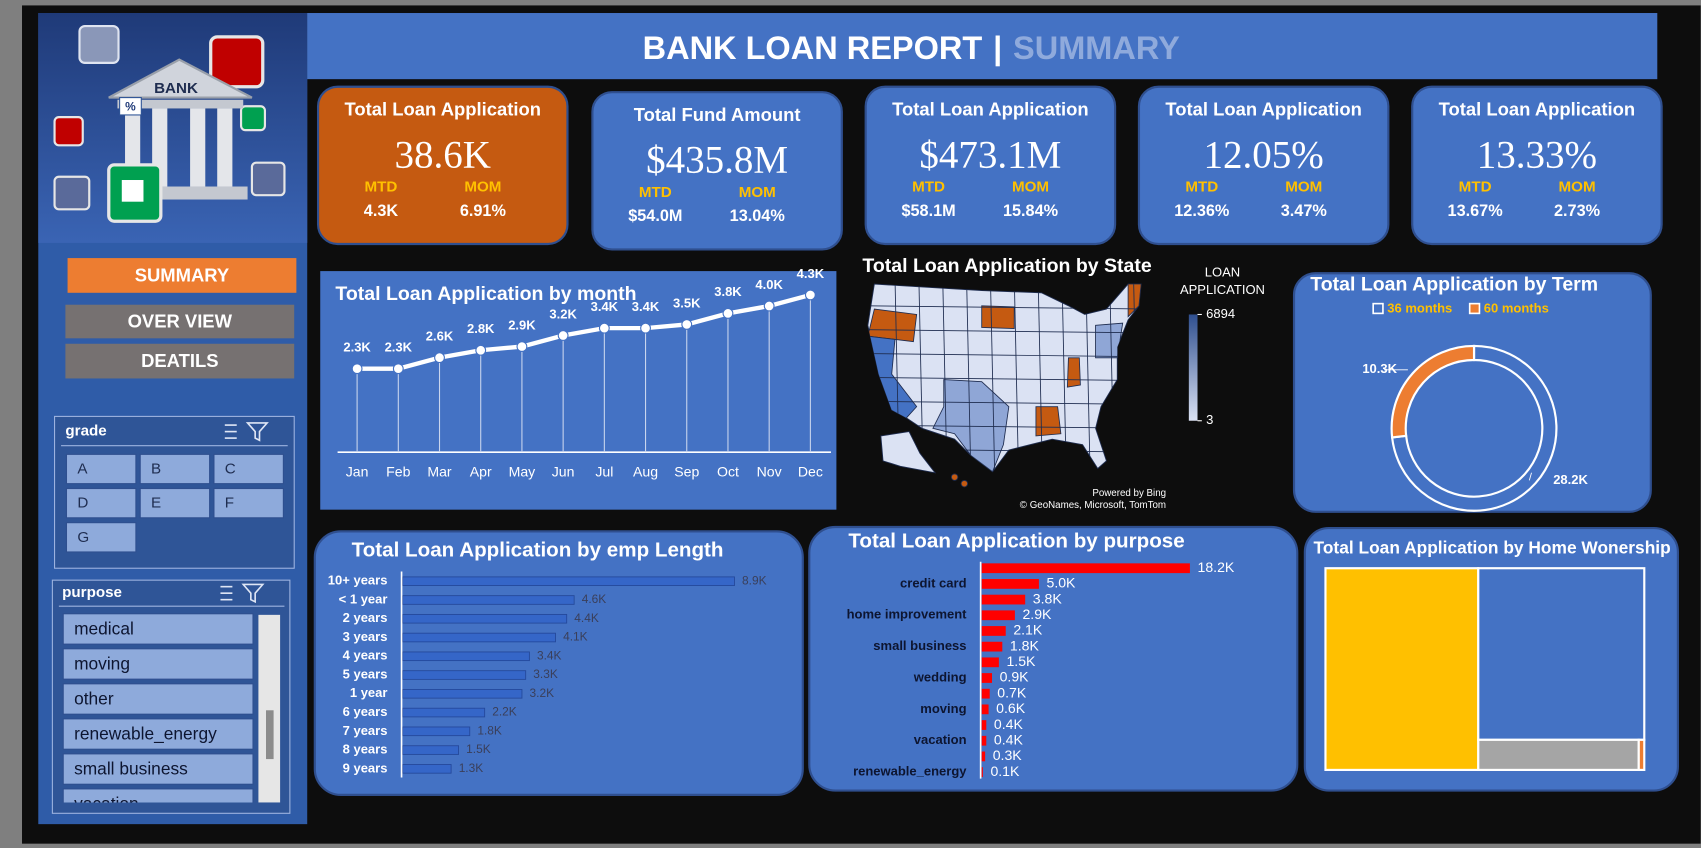 This screenshot has height=848, width=1701. Describe the element at coordinates (645, 472) in the screenshot. I see `x-tick-label: Aug` at that location.